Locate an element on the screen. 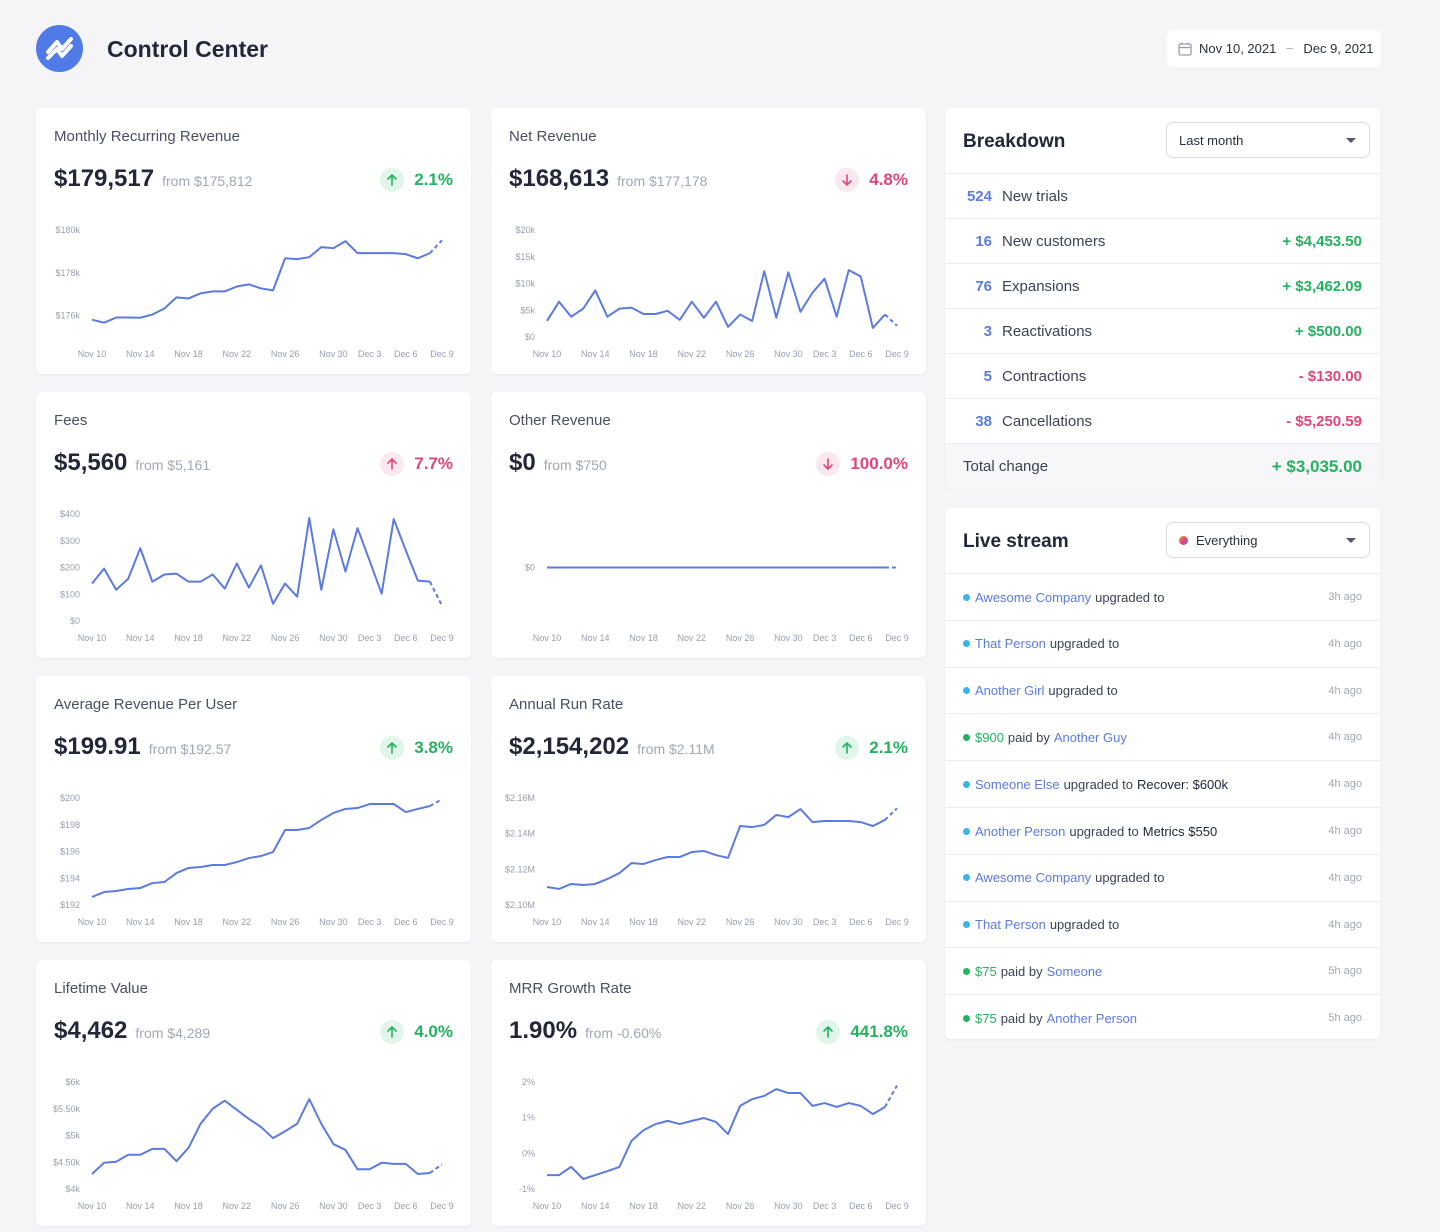 The width and height of the screenshot is (1440, 1232). y-tick-label: $0 is located at coordinates (530, 568).